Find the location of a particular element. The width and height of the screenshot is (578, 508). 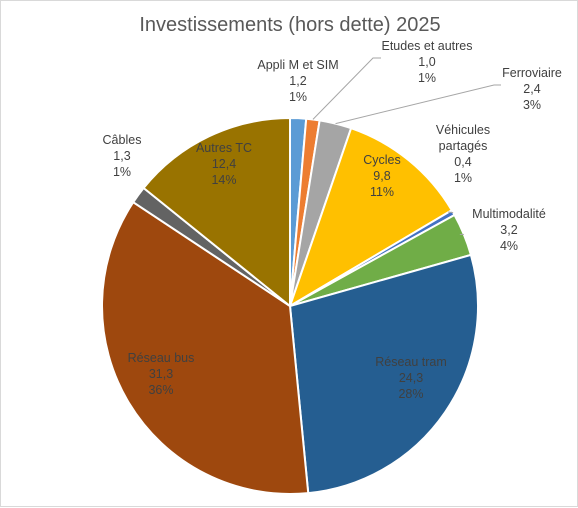

slice-label-line: Cycles is located at coordinates (382, 160).